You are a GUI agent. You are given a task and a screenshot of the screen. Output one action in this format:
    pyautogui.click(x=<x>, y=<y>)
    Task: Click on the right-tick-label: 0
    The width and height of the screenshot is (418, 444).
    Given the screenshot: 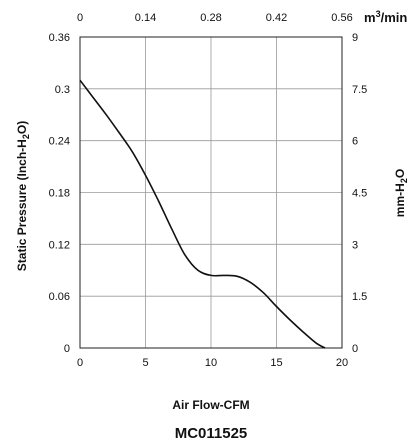 What is the action you would take?
    pyautogui.click(x=355, y=349)
    